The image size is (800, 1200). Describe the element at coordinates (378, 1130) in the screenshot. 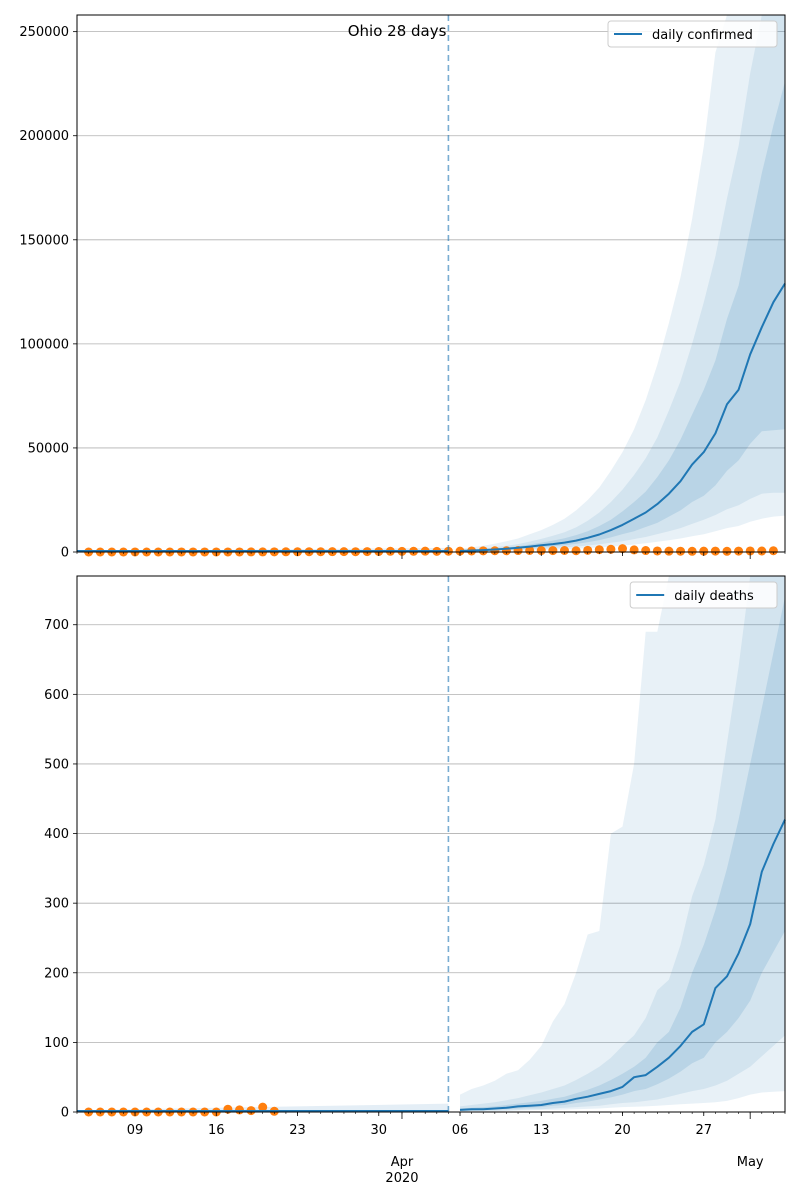

I see `x-tick-label: 30` at that location.